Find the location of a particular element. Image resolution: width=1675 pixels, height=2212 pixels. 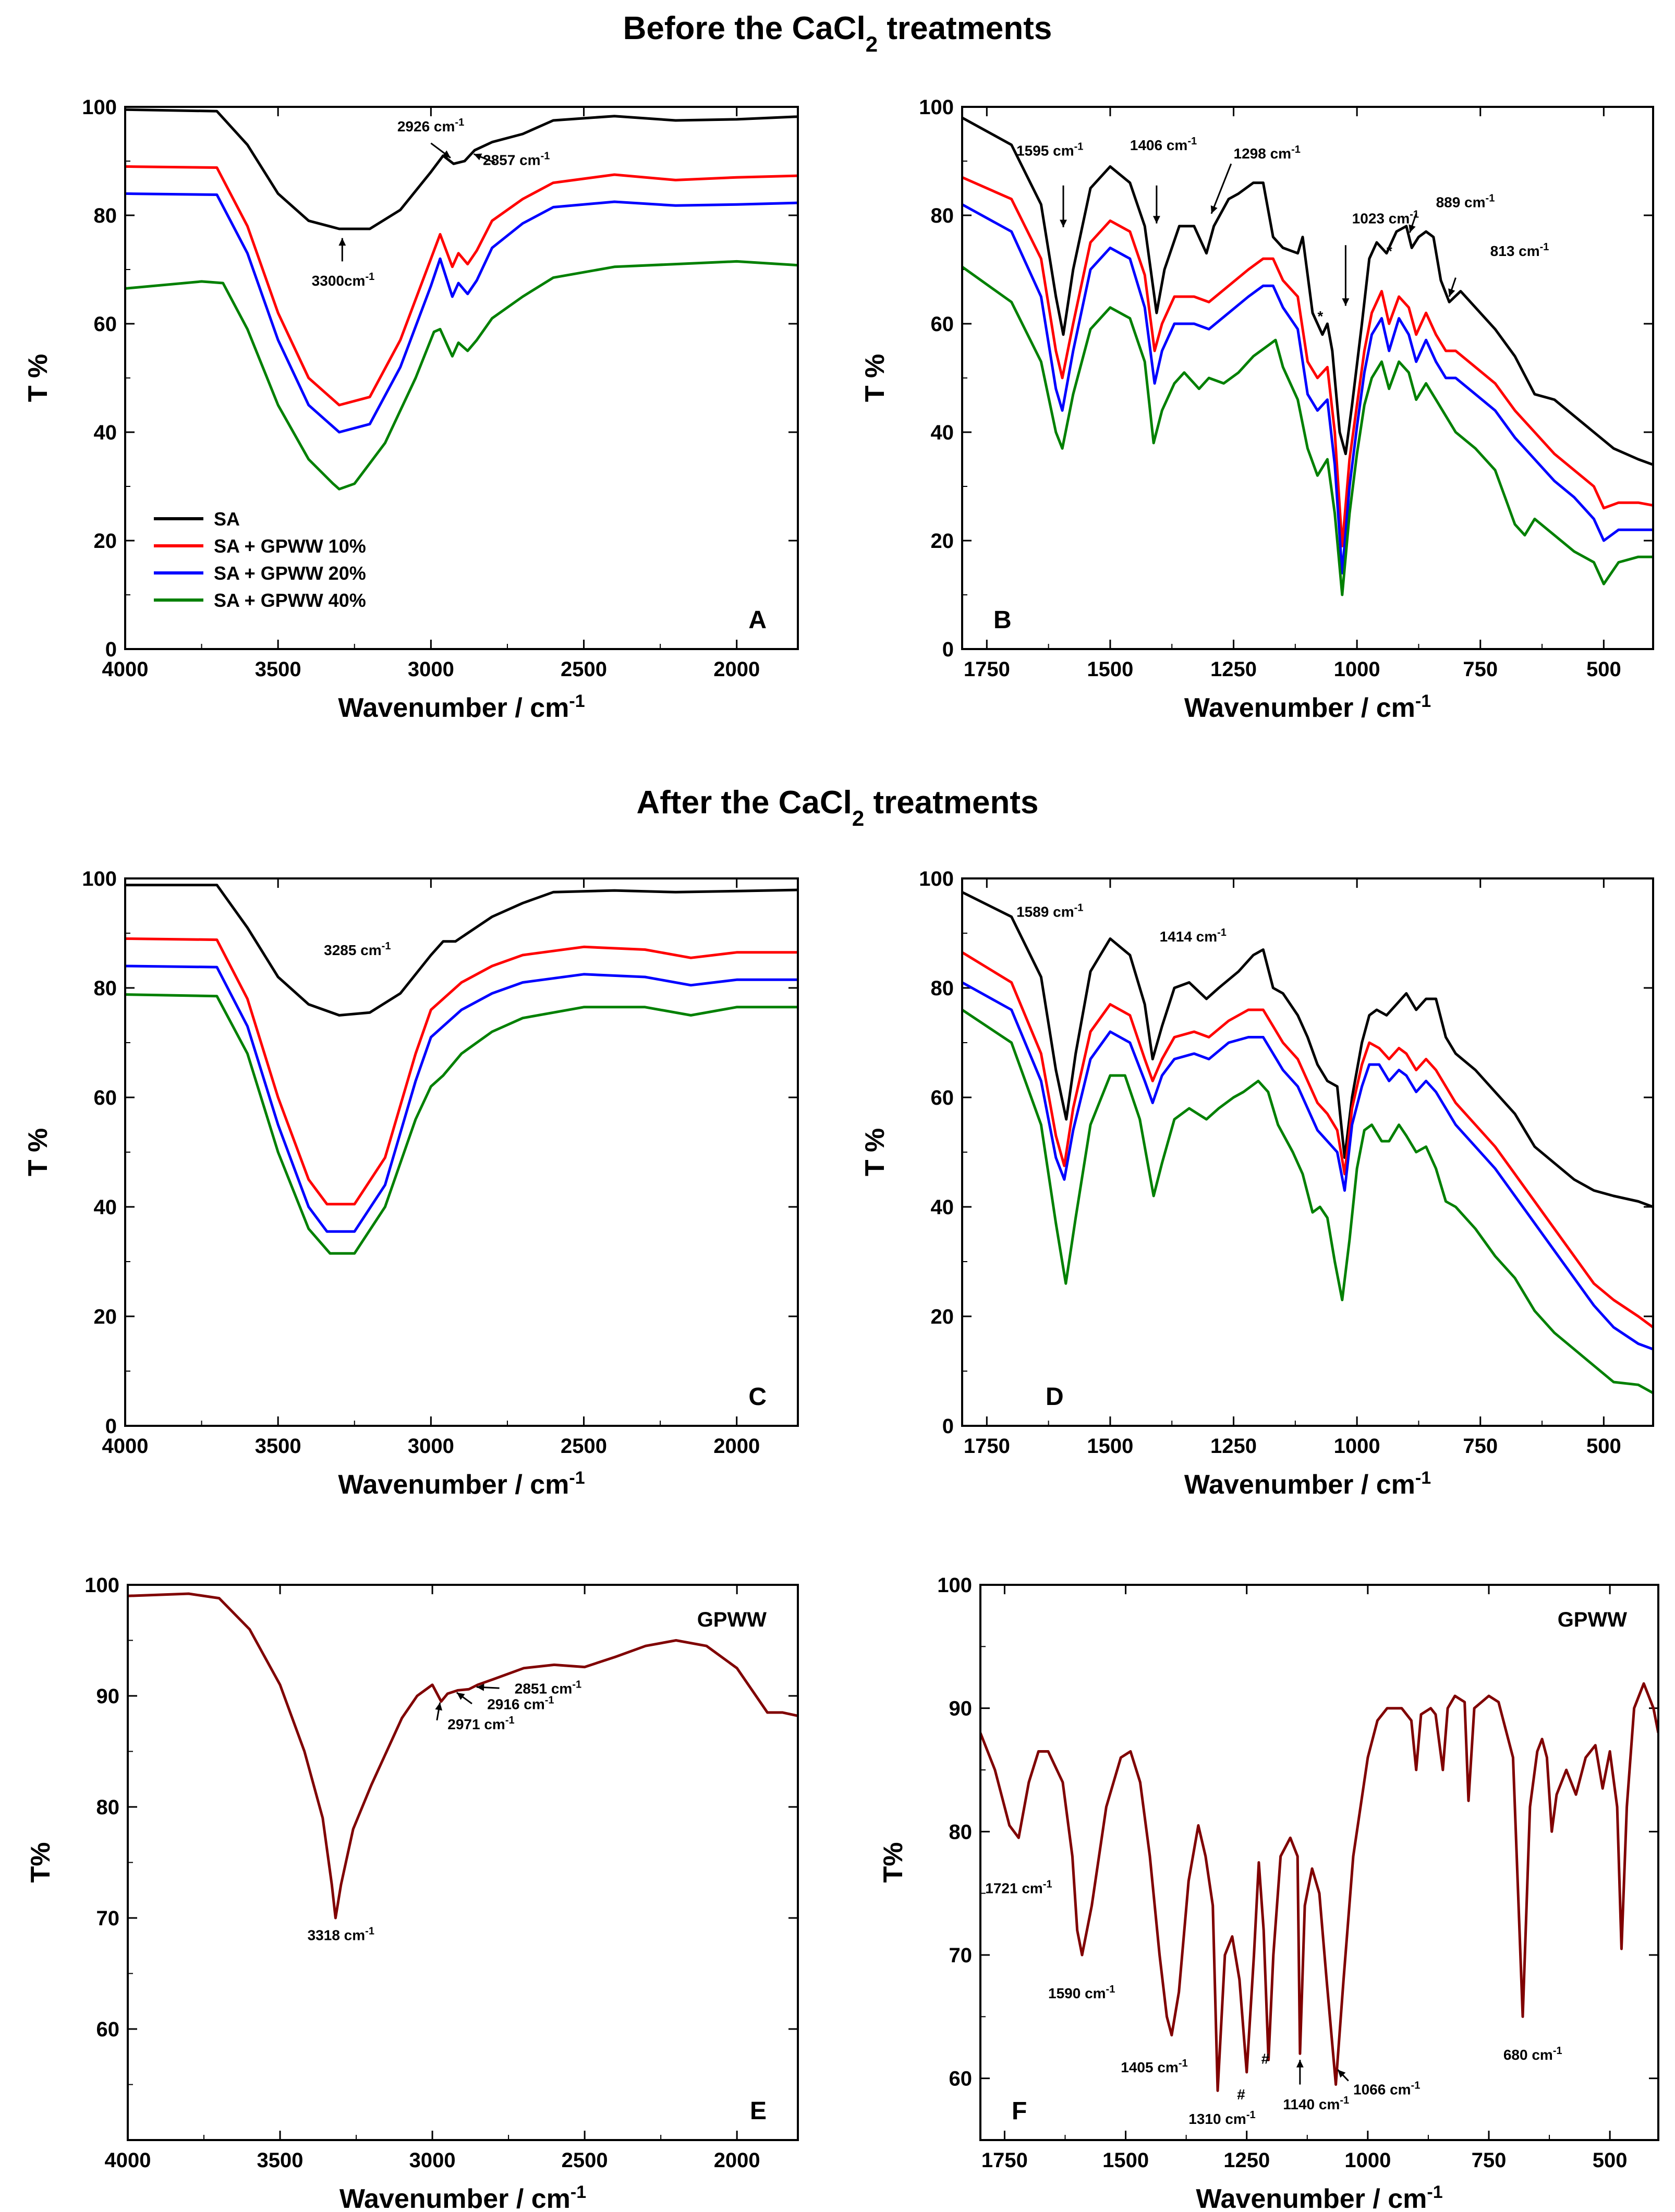

annotation-text: 680 cm is located at coordinates (1528, 2055).